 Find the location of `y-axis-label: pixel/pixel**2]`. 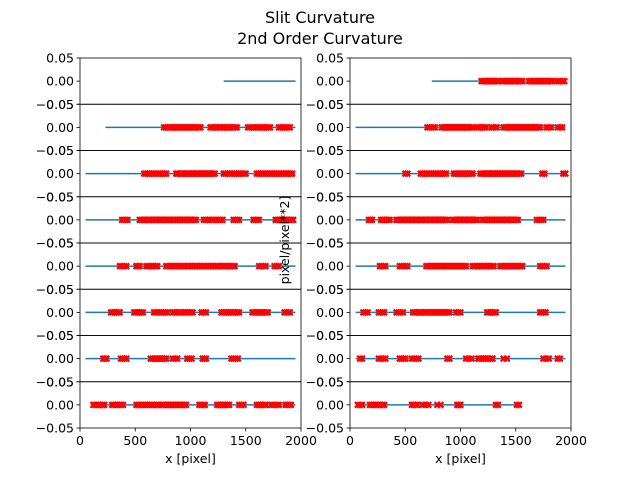

y-axis-label: pixel/pixel**2] is located at coordinates (284, 240).